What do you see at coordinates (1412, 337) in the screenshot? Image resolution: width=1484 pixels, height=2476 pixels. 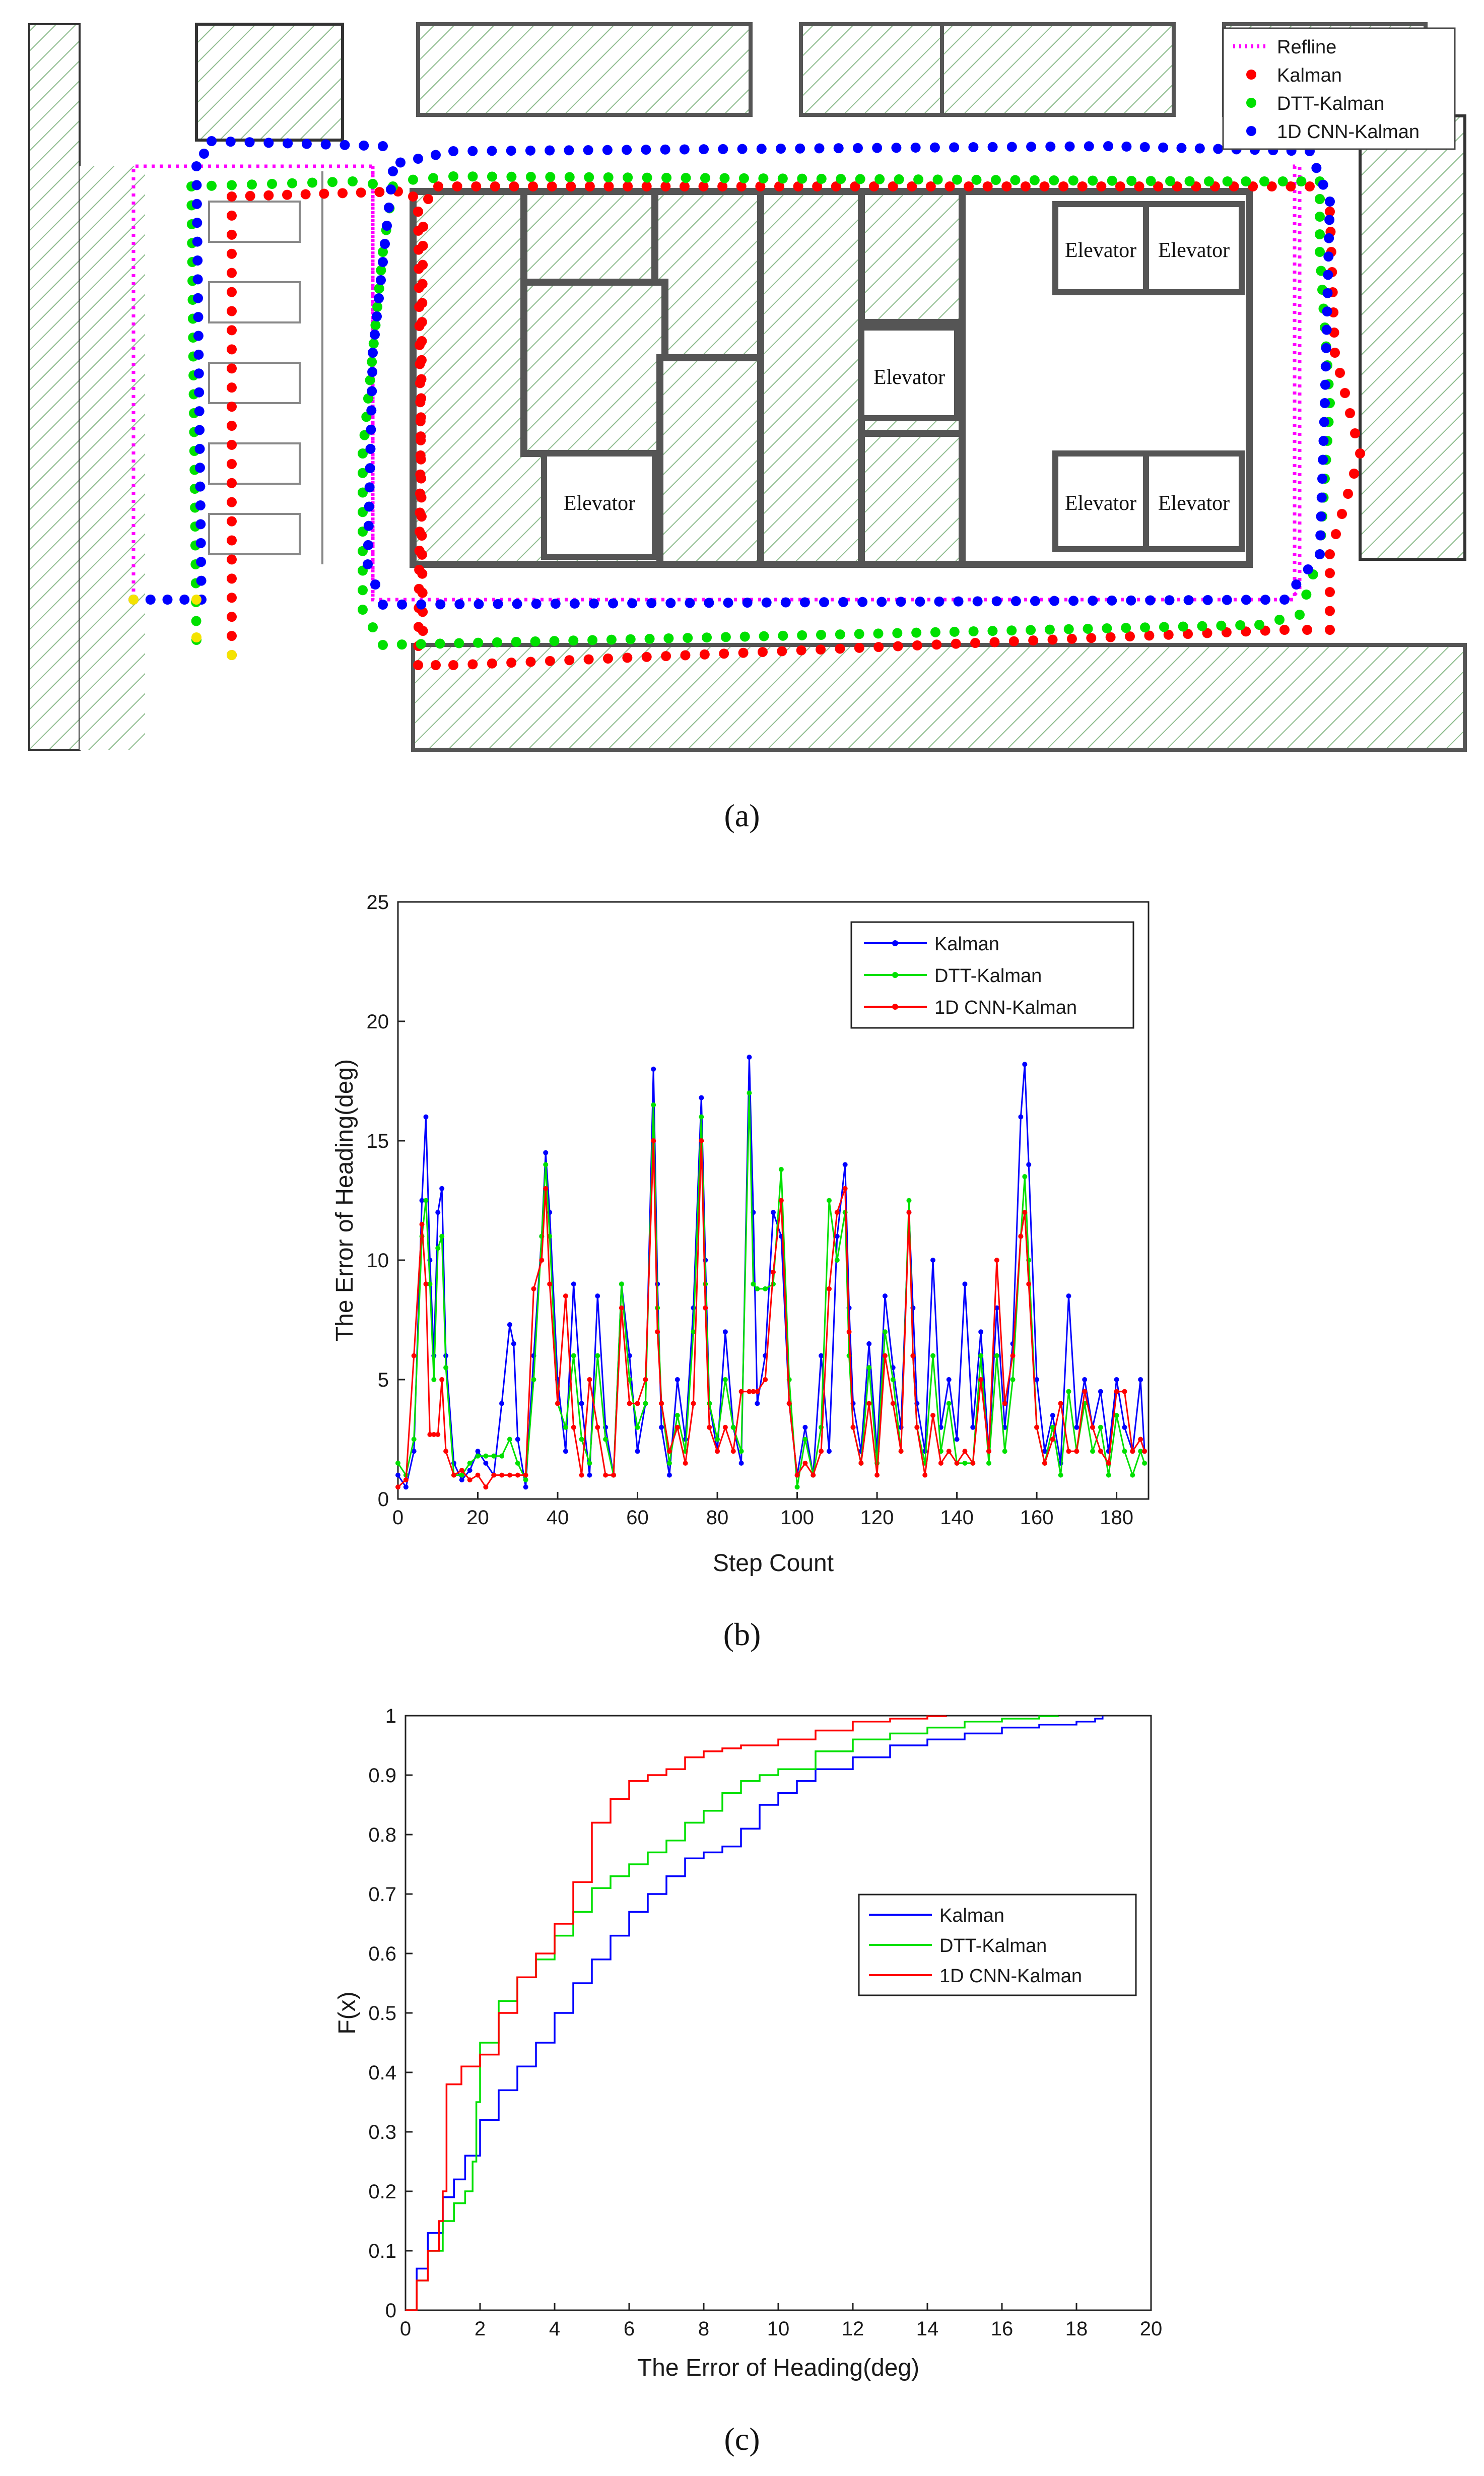 I see `right-hatch-wall` at bounding box center [1412, 337].